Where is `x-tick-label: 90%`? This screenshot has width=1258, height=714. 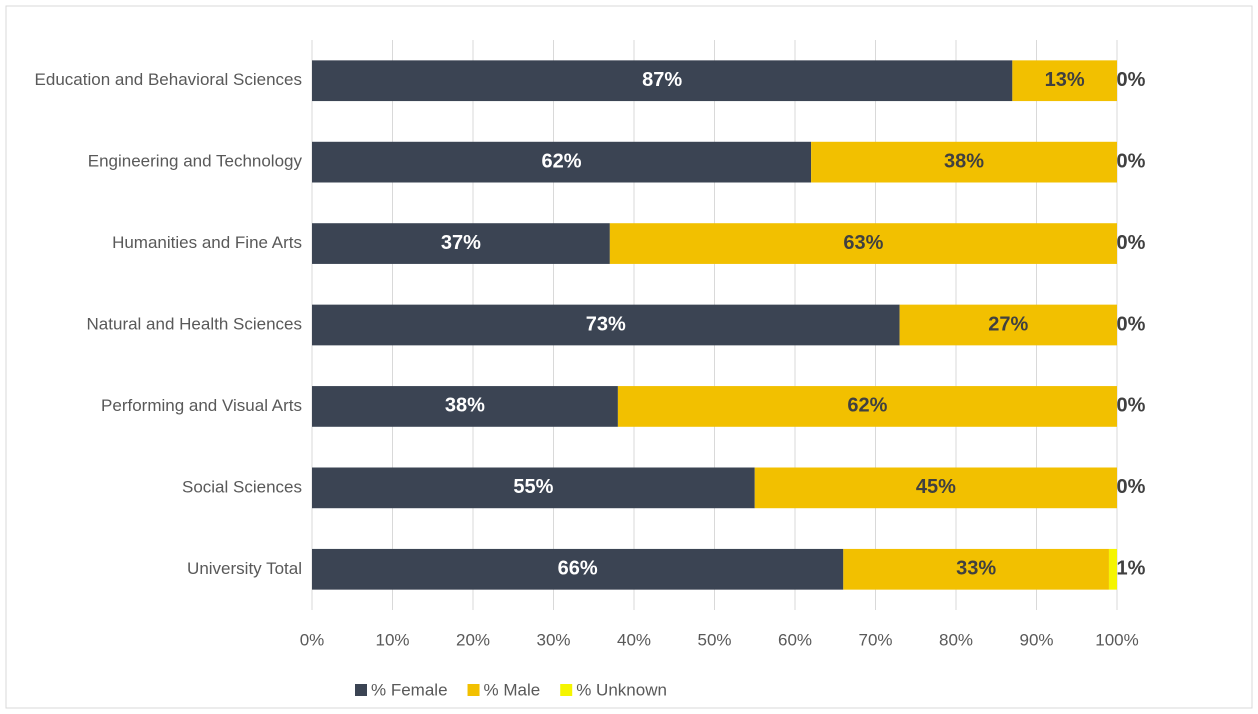 x-tick-label: 90% is located at coordinates (1036, 639).